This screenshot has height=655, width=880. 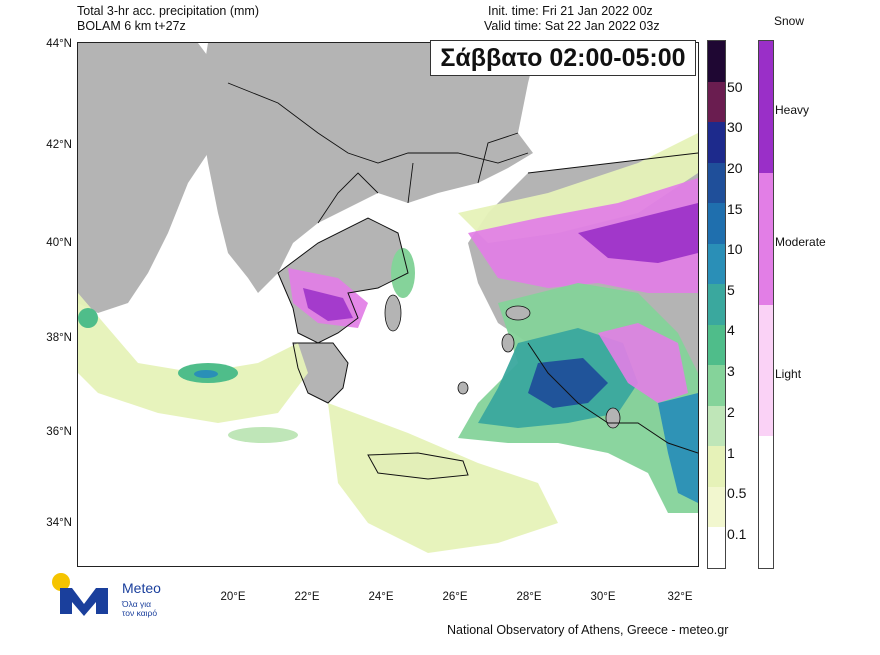 I want to click on lat-label-42: 42°N, so click(x=59, y=145).